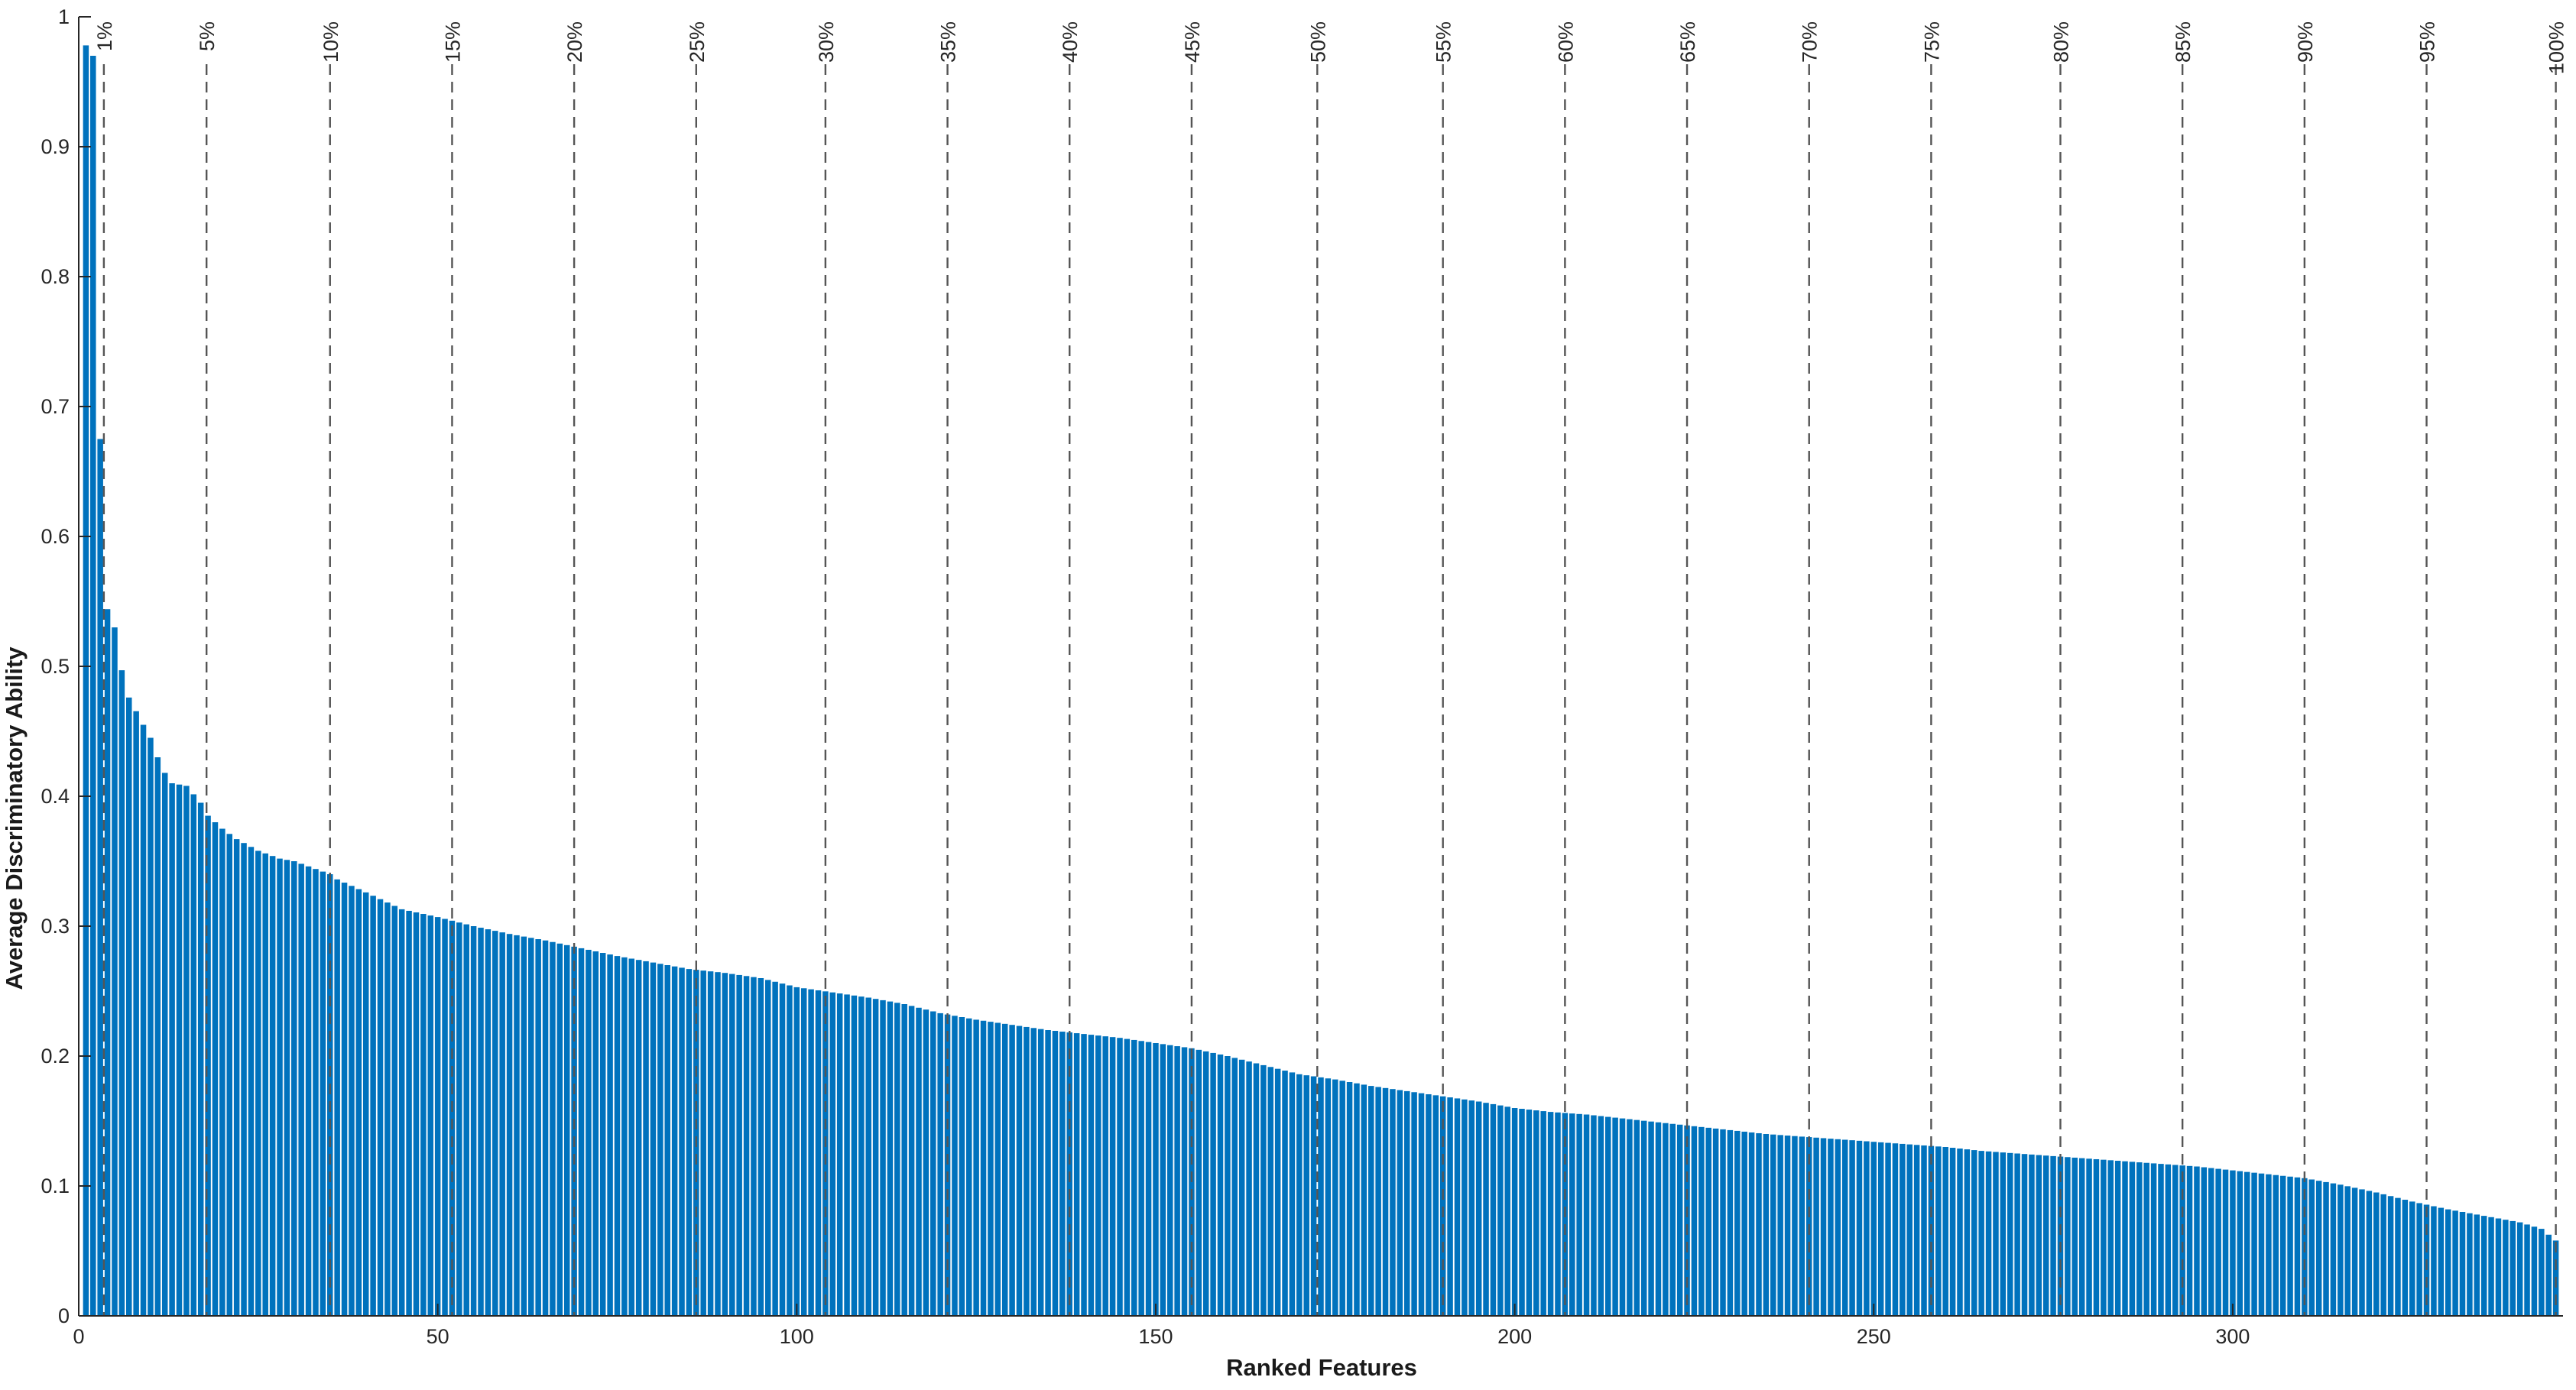 The height and width of the screenshot is (1390, 2576). Describe the element at coordinates (1070, 42) in the screenshot. I see `percentile-marker-label: 40%` at that location.